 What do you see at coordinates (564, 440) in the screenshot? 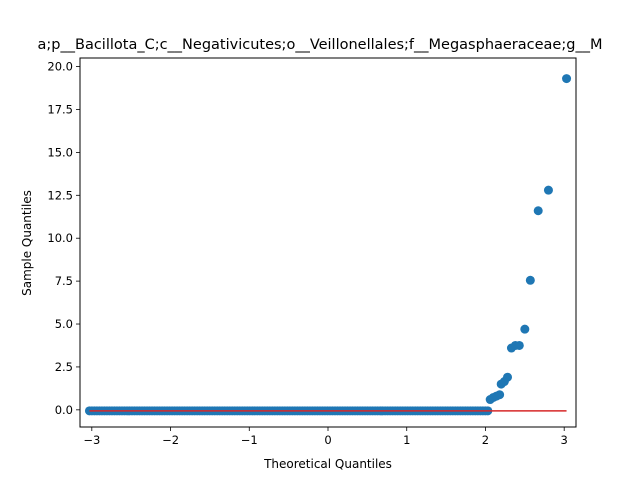
I see `x-tick-label: 3` at bounding box center [564, 440].